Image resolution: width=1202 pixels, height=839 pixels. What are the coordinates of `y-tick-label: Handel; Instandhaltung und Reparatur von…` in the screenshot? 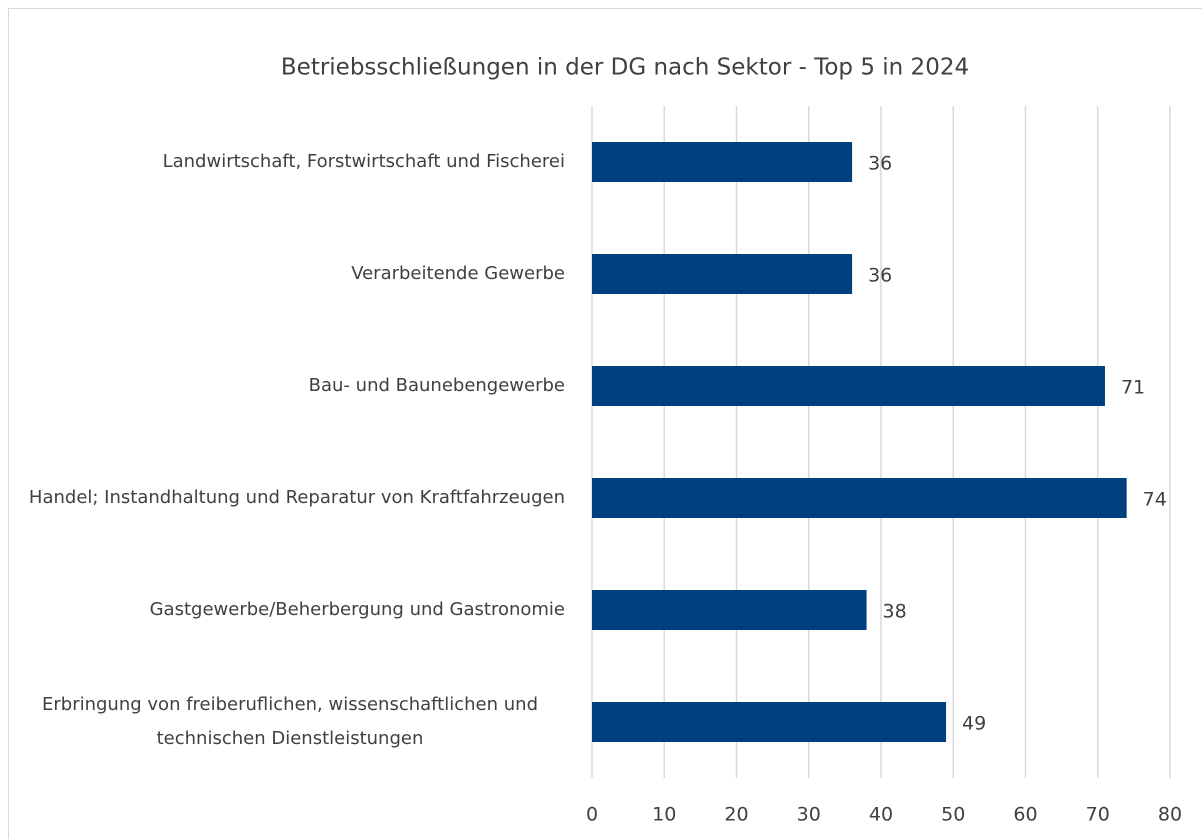 It's located at (296, 497).